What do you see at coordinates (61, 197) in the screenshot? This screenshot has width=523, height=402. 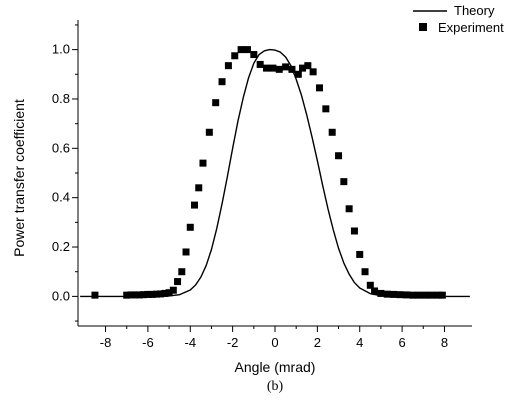 I see `y-tick-label: 0.4` at bounding box center [61, 197].